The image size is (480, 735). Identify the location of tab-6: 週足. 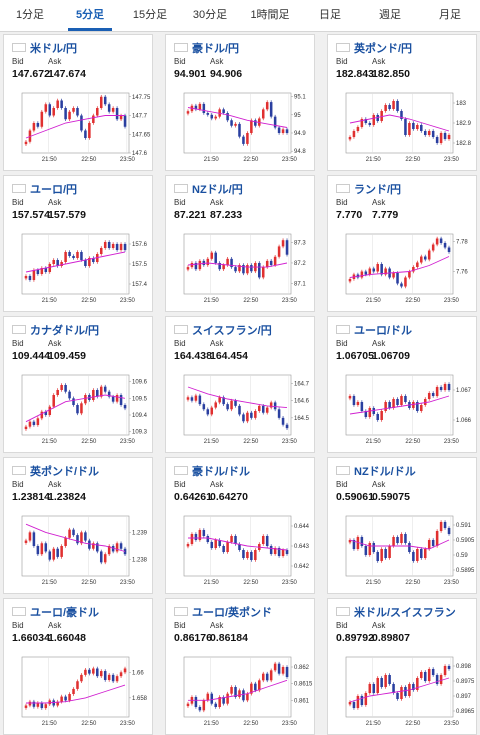
(390, 15).